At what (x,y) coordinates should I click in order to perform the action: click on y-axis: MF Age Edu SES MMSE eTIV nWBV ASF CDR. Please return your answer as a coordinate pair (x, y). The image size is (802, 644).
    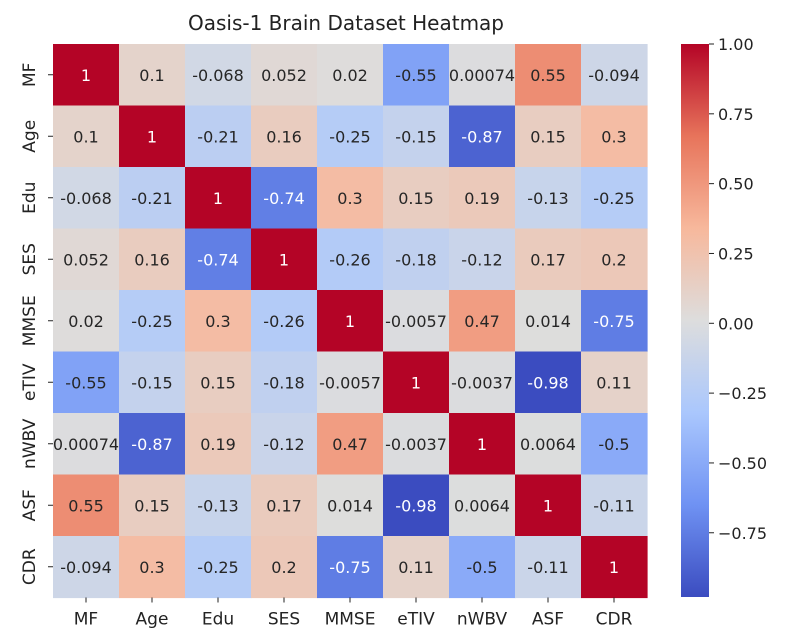
    Looking at the image, I should click on (36, 324).